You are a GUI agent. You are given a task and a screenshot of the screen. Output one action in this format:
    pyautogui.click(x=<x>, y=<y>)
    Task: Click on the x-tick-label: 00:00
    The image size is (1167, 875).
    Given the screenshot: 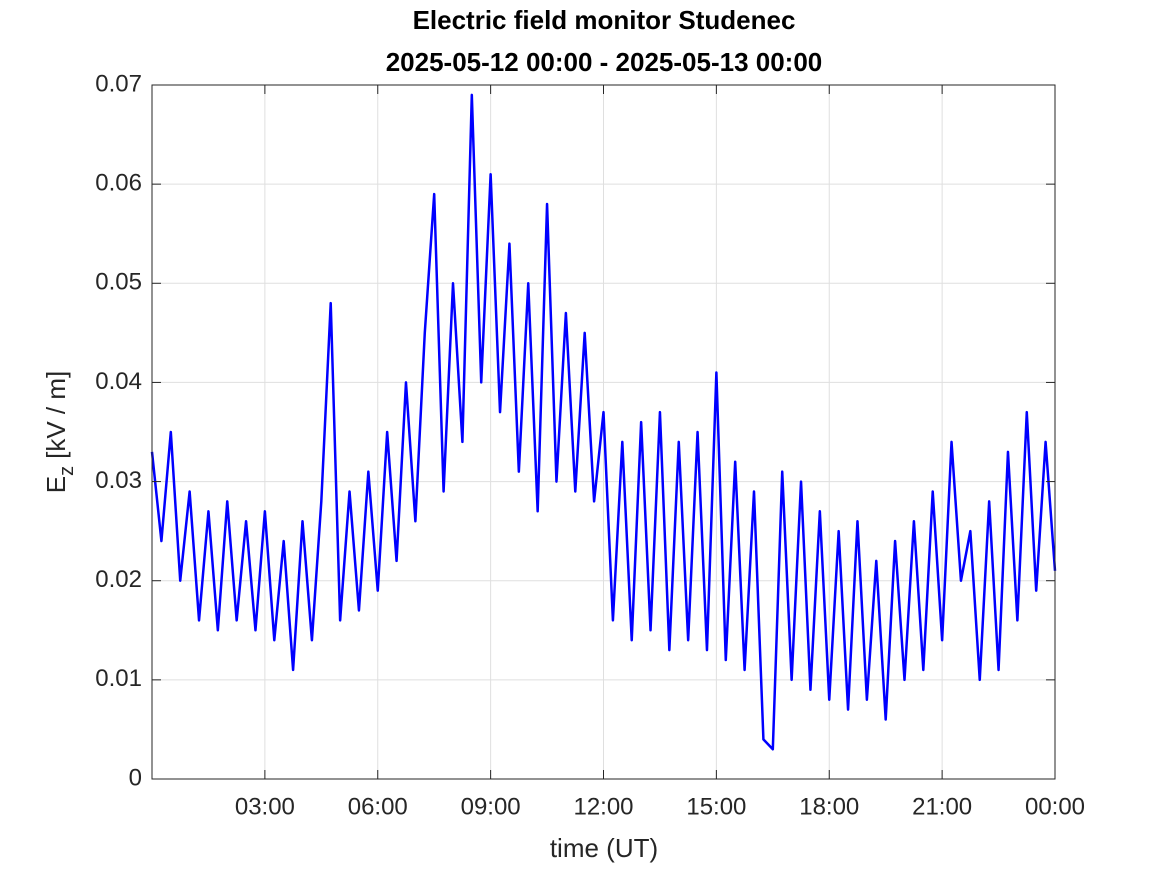 What is the action you would take?
    pyautogui.click(x=1055, y=806)
    